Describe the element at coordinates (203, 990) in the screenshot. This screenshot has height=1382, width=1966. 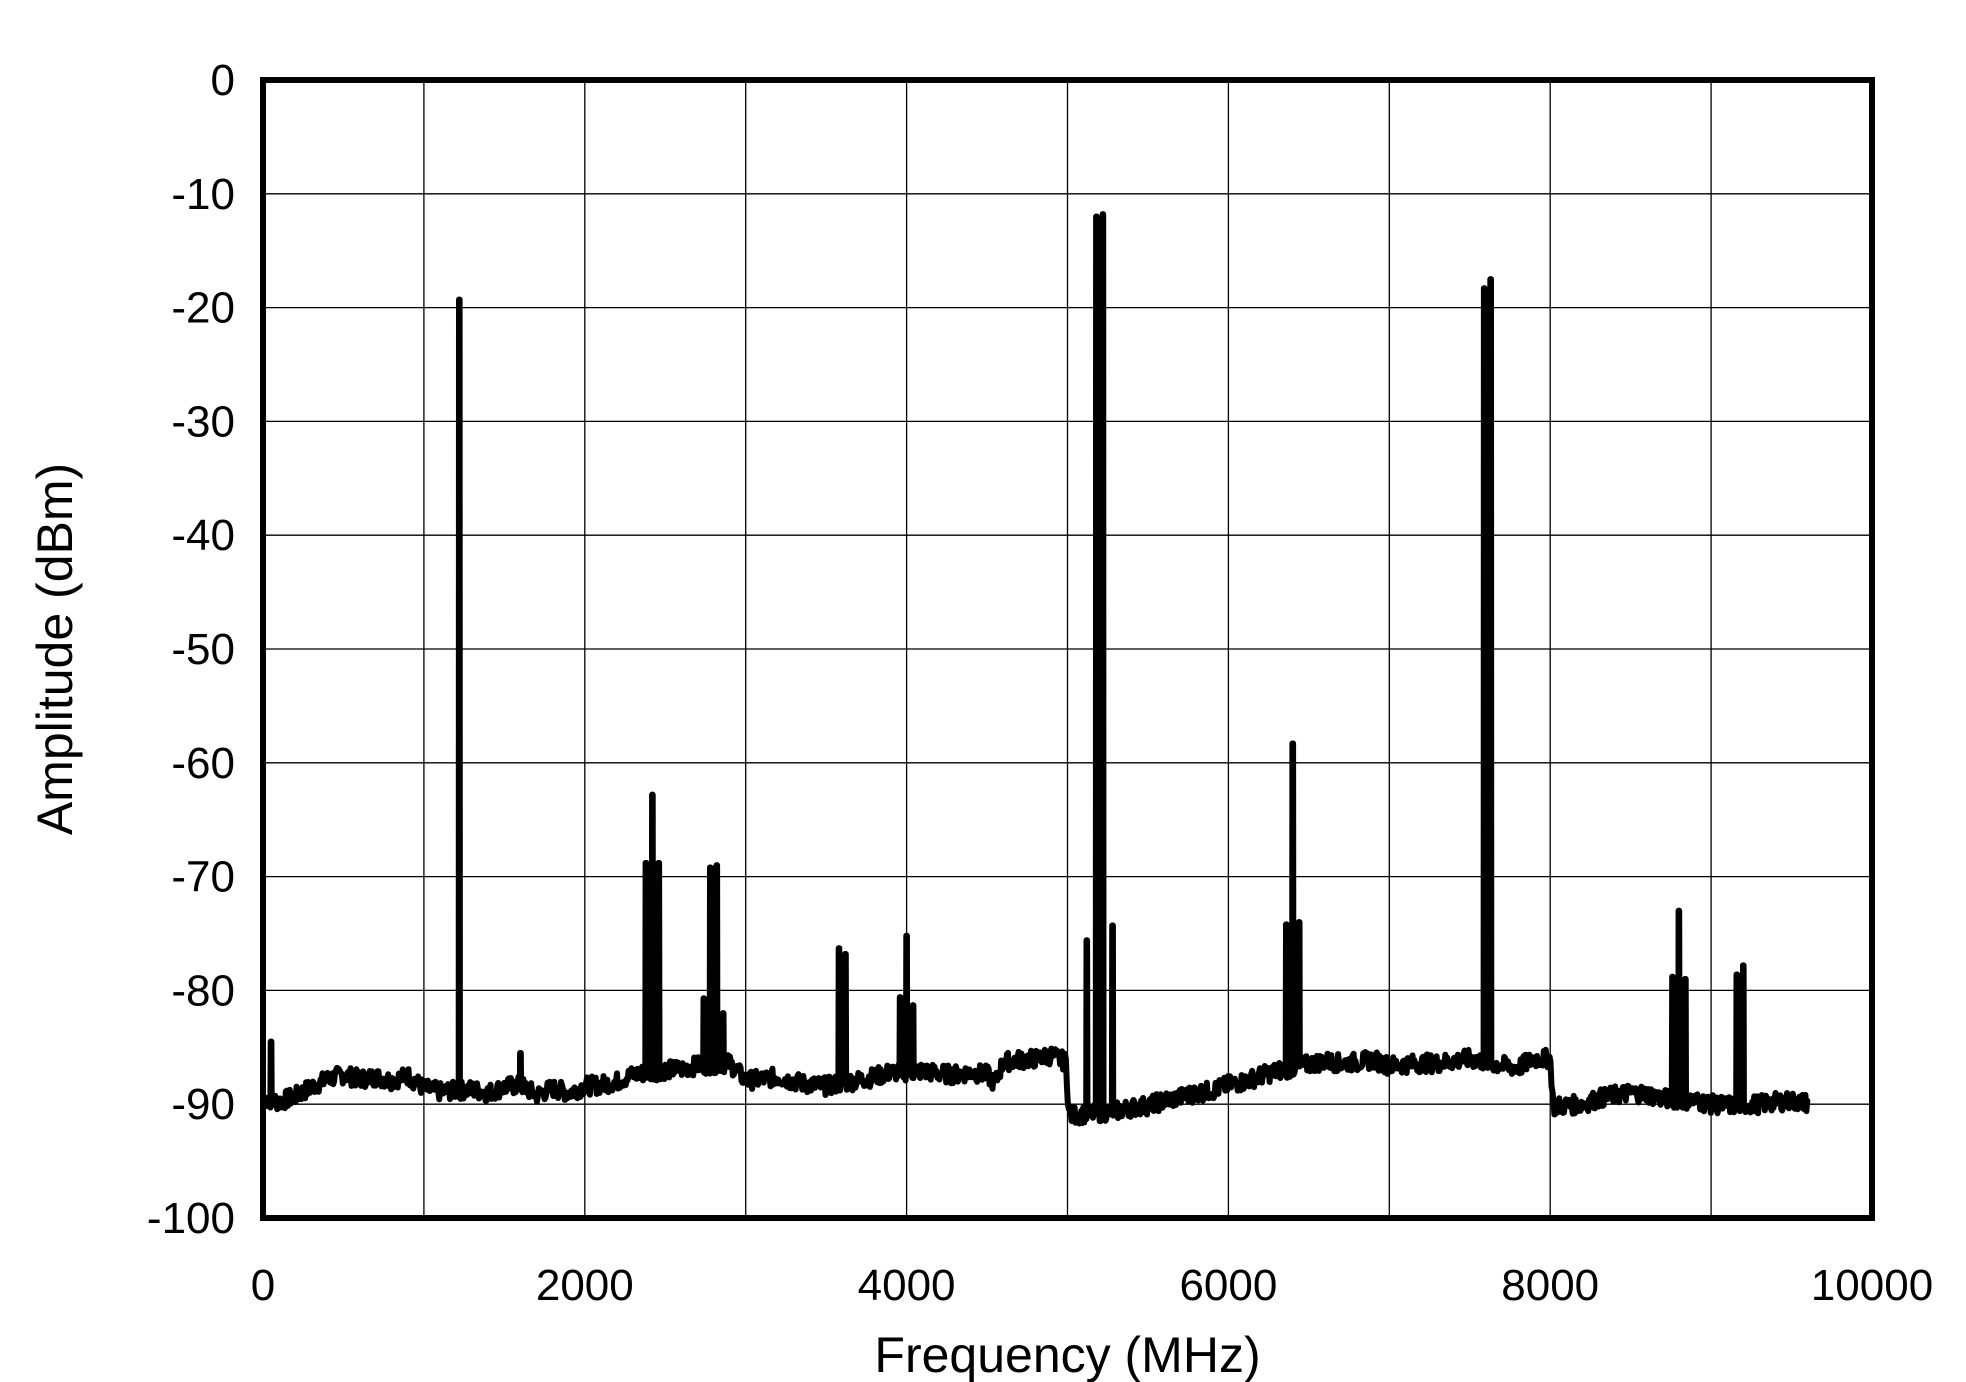
I see `y-tick-label: -80` at that location.